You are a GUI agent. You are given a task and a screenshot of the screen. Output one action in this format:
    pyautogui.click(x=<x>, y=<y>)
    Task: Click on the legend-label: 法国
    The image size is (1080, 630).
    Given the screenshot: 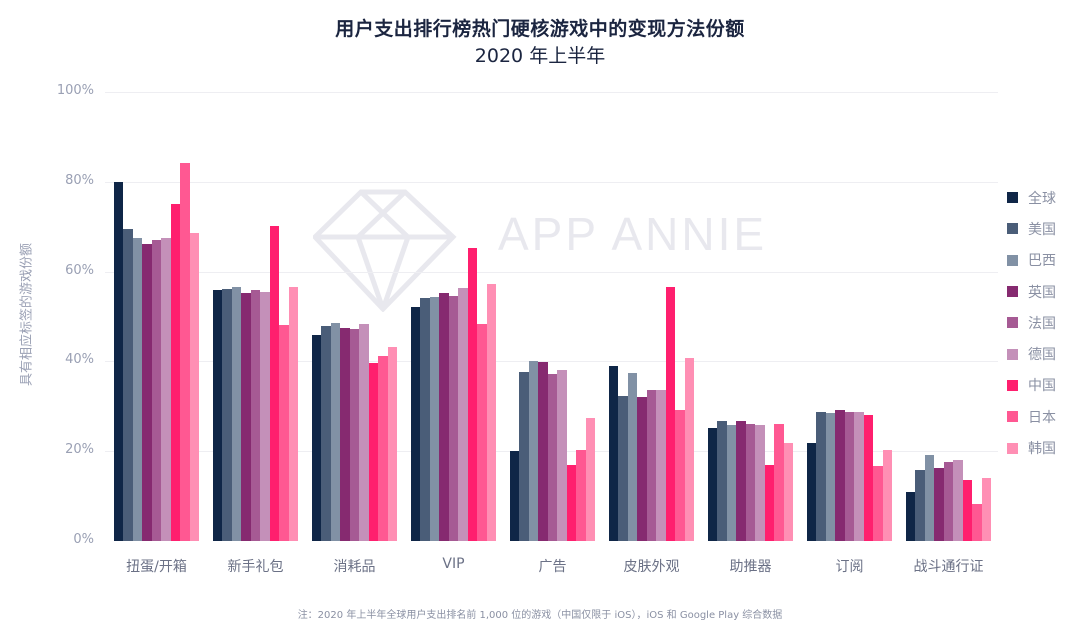 What is the action you would take?
    pyautogui.click(x=1042, y=323)
    